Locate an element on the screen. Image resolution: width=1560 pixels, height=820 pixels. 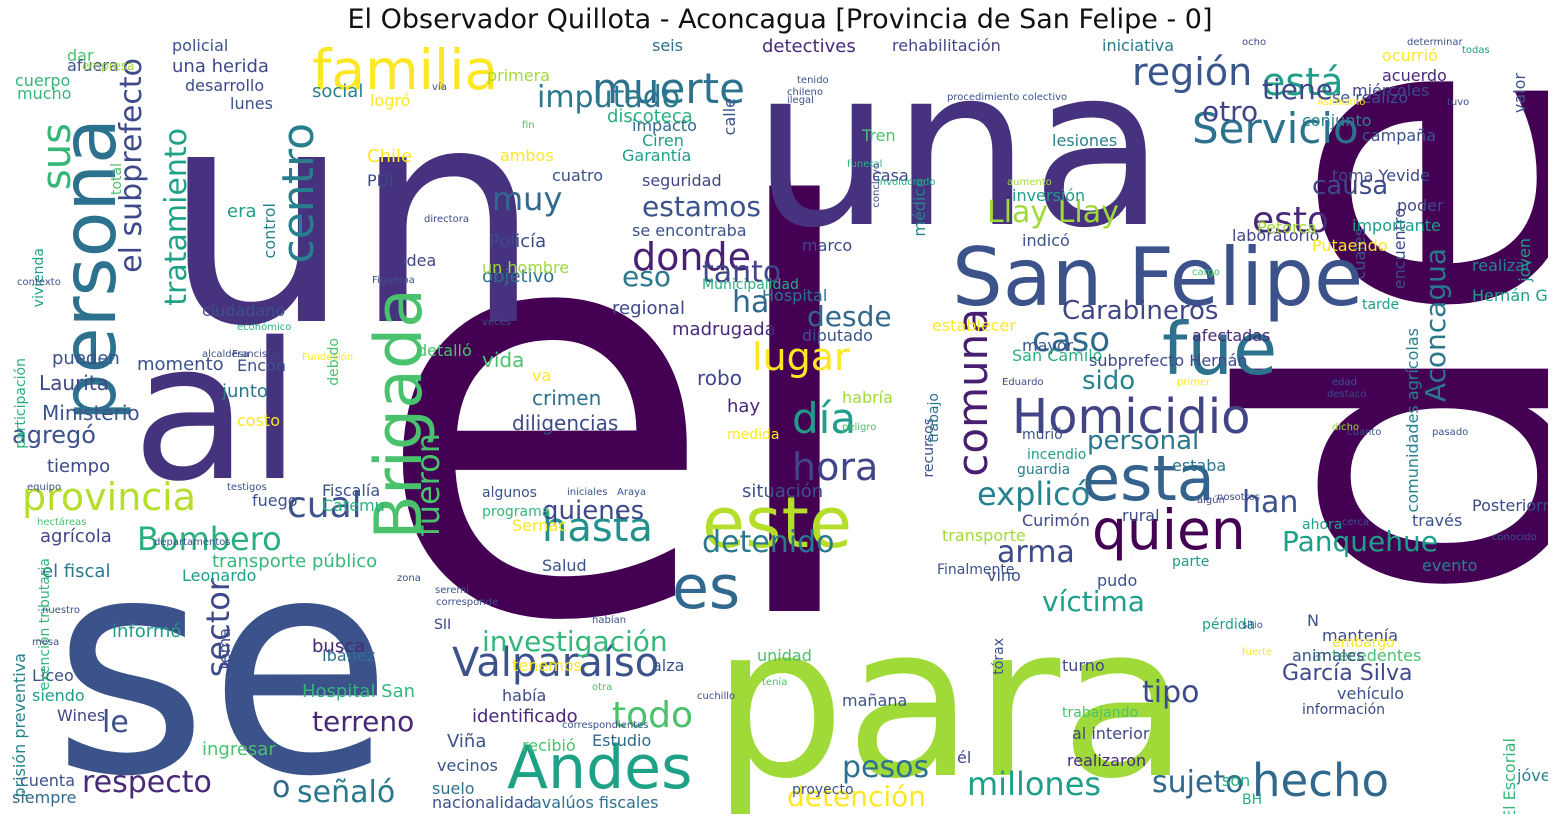
word-cuatro: cuatro is located at coordinates (578, 175).